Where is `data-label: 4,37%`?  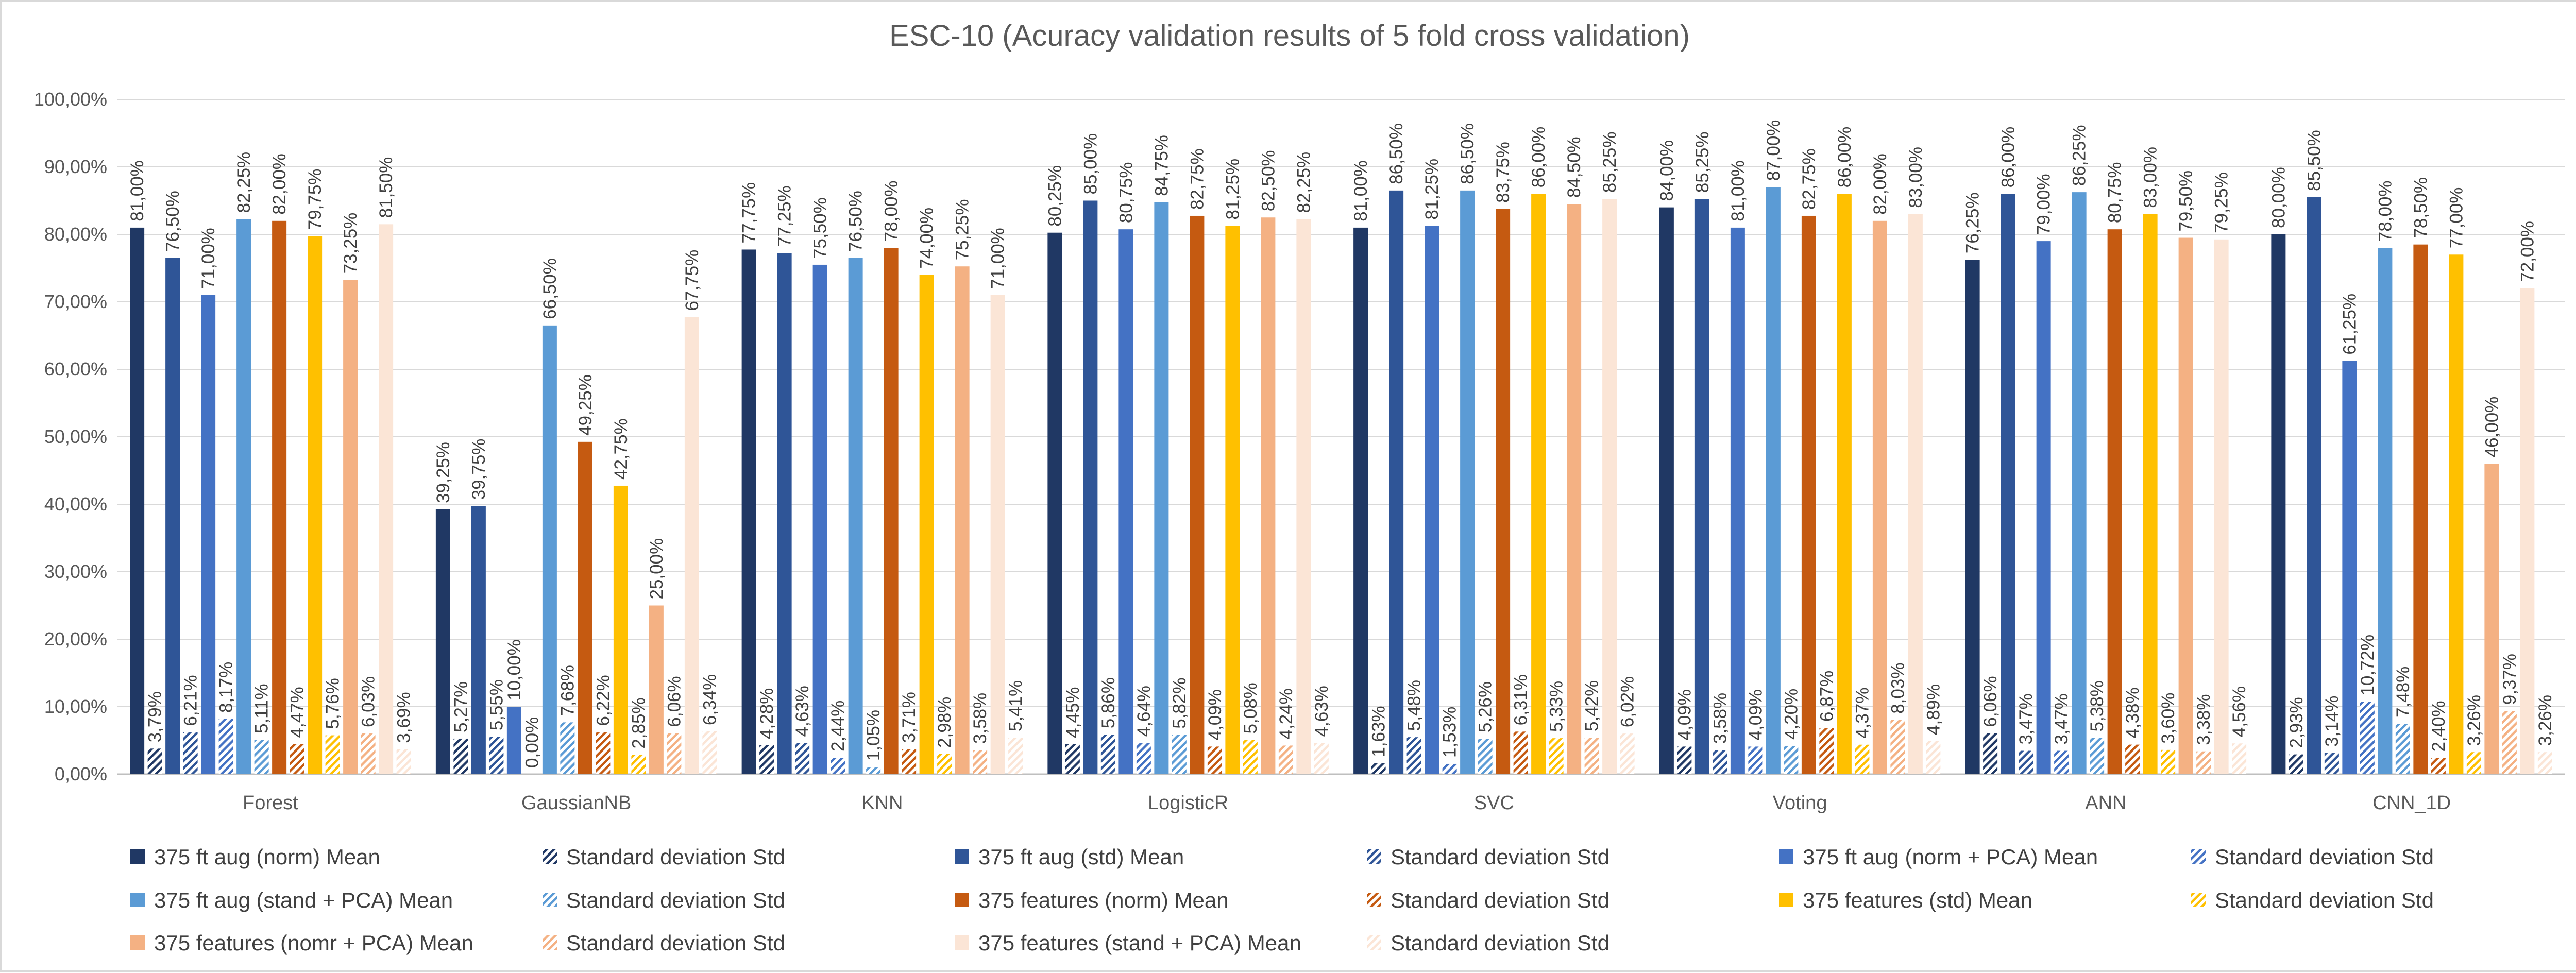
data-label: 4,37% is located at coordinates (1862, 713).